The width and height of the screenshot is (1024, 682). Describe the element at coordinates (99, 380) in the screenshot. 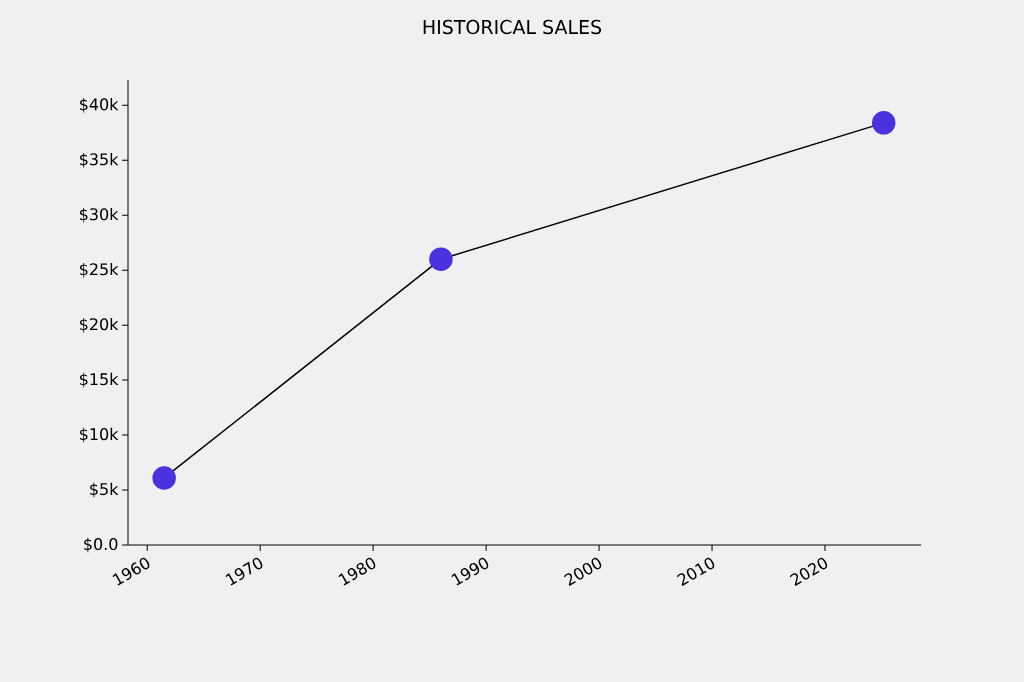

I see `y-tick-label: $15k` at that location.